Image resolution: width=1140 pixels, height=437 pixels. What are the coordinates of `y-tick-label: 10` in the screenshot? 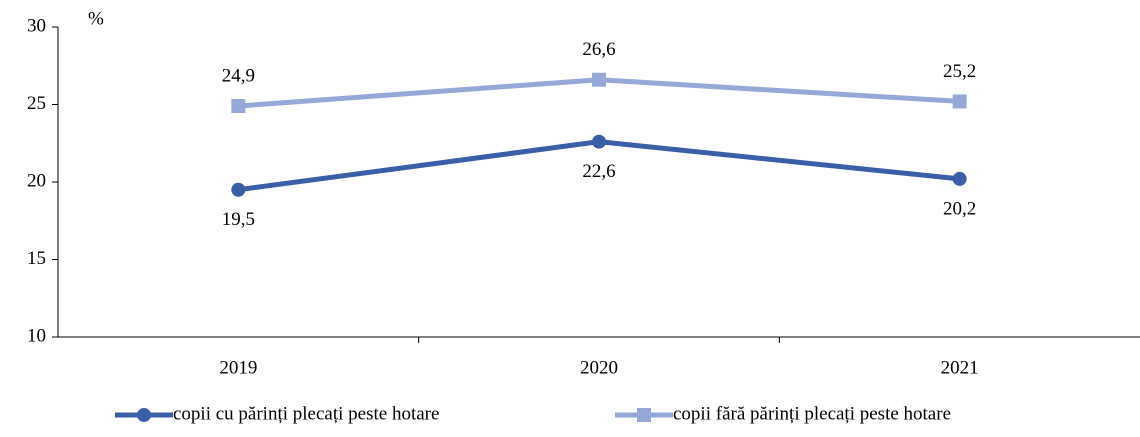 It's located at (36, 335).